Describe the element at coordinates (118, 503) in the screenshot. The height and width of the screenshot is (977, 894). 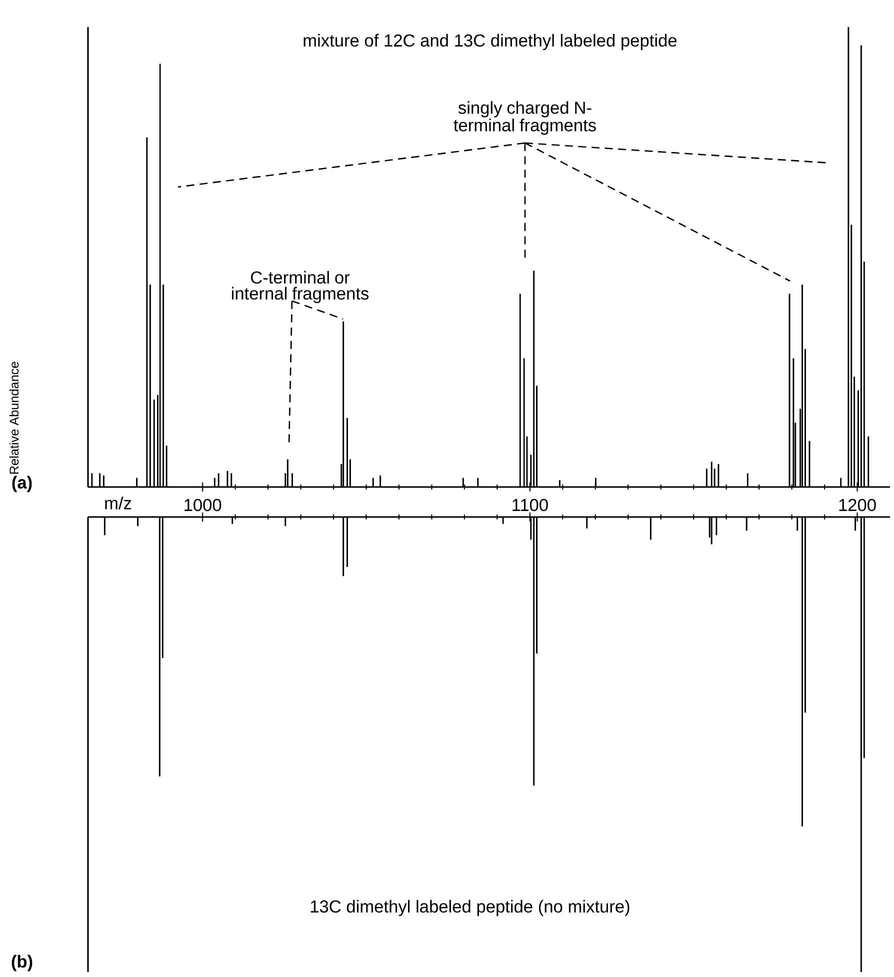
I see `x-axis-title: m/z` at that location.